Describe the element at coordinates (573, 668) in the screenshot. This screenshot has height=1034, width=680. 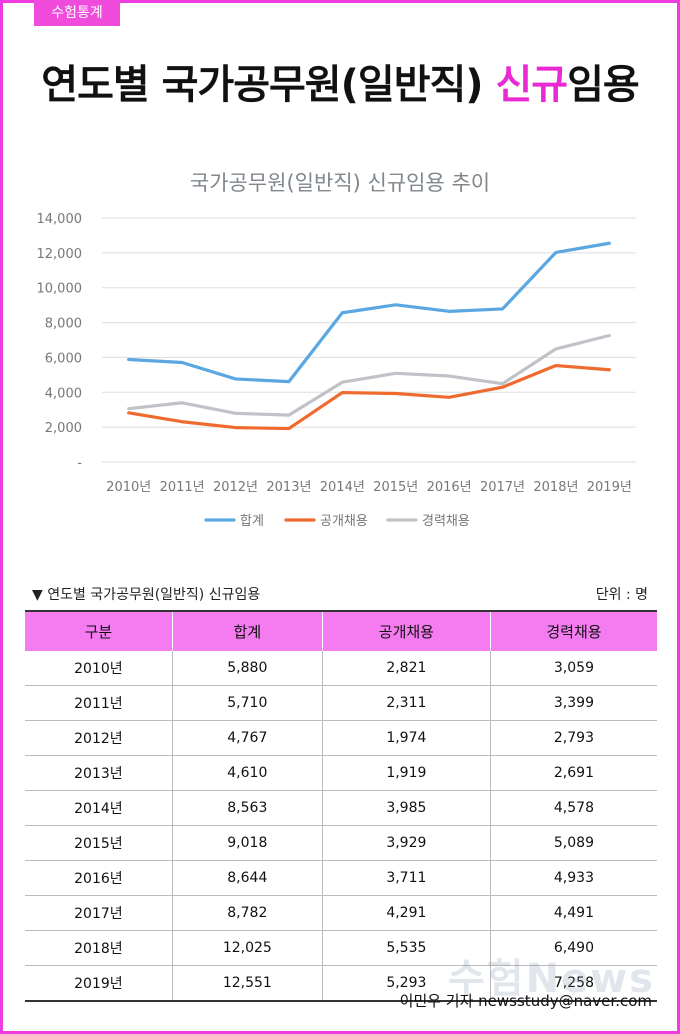
I see `table-cell: 3,059` at that location.